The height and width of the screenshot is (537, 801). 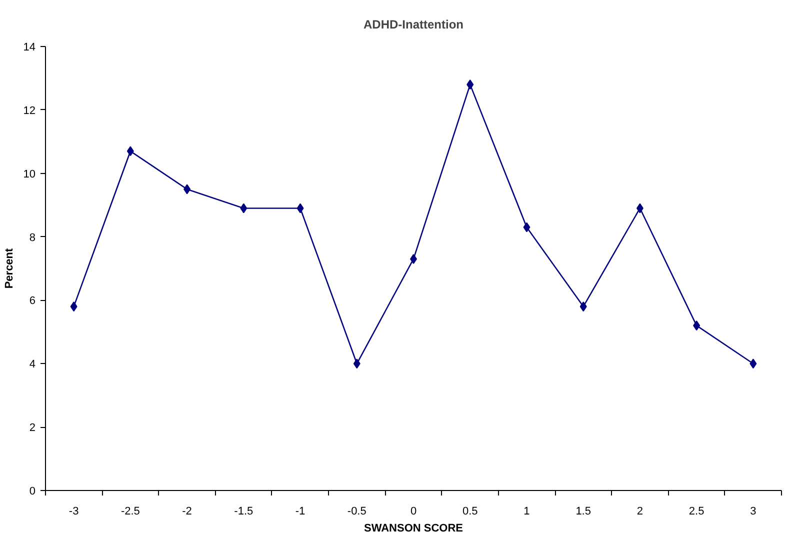 What do you see at coordinates (583, 512) in the screenshot?
I see `x-tick-label: 1.5` at bounding box center [583, 512].